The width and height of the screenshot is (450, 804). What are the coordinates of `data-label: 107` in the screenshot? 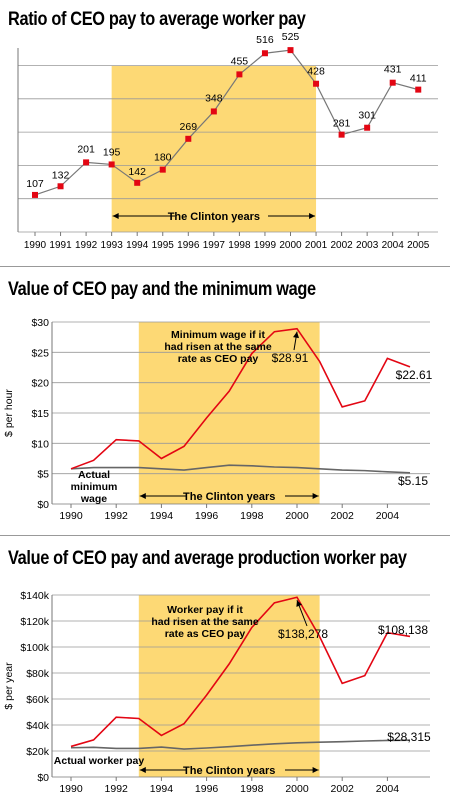 It's located at (35, 184).